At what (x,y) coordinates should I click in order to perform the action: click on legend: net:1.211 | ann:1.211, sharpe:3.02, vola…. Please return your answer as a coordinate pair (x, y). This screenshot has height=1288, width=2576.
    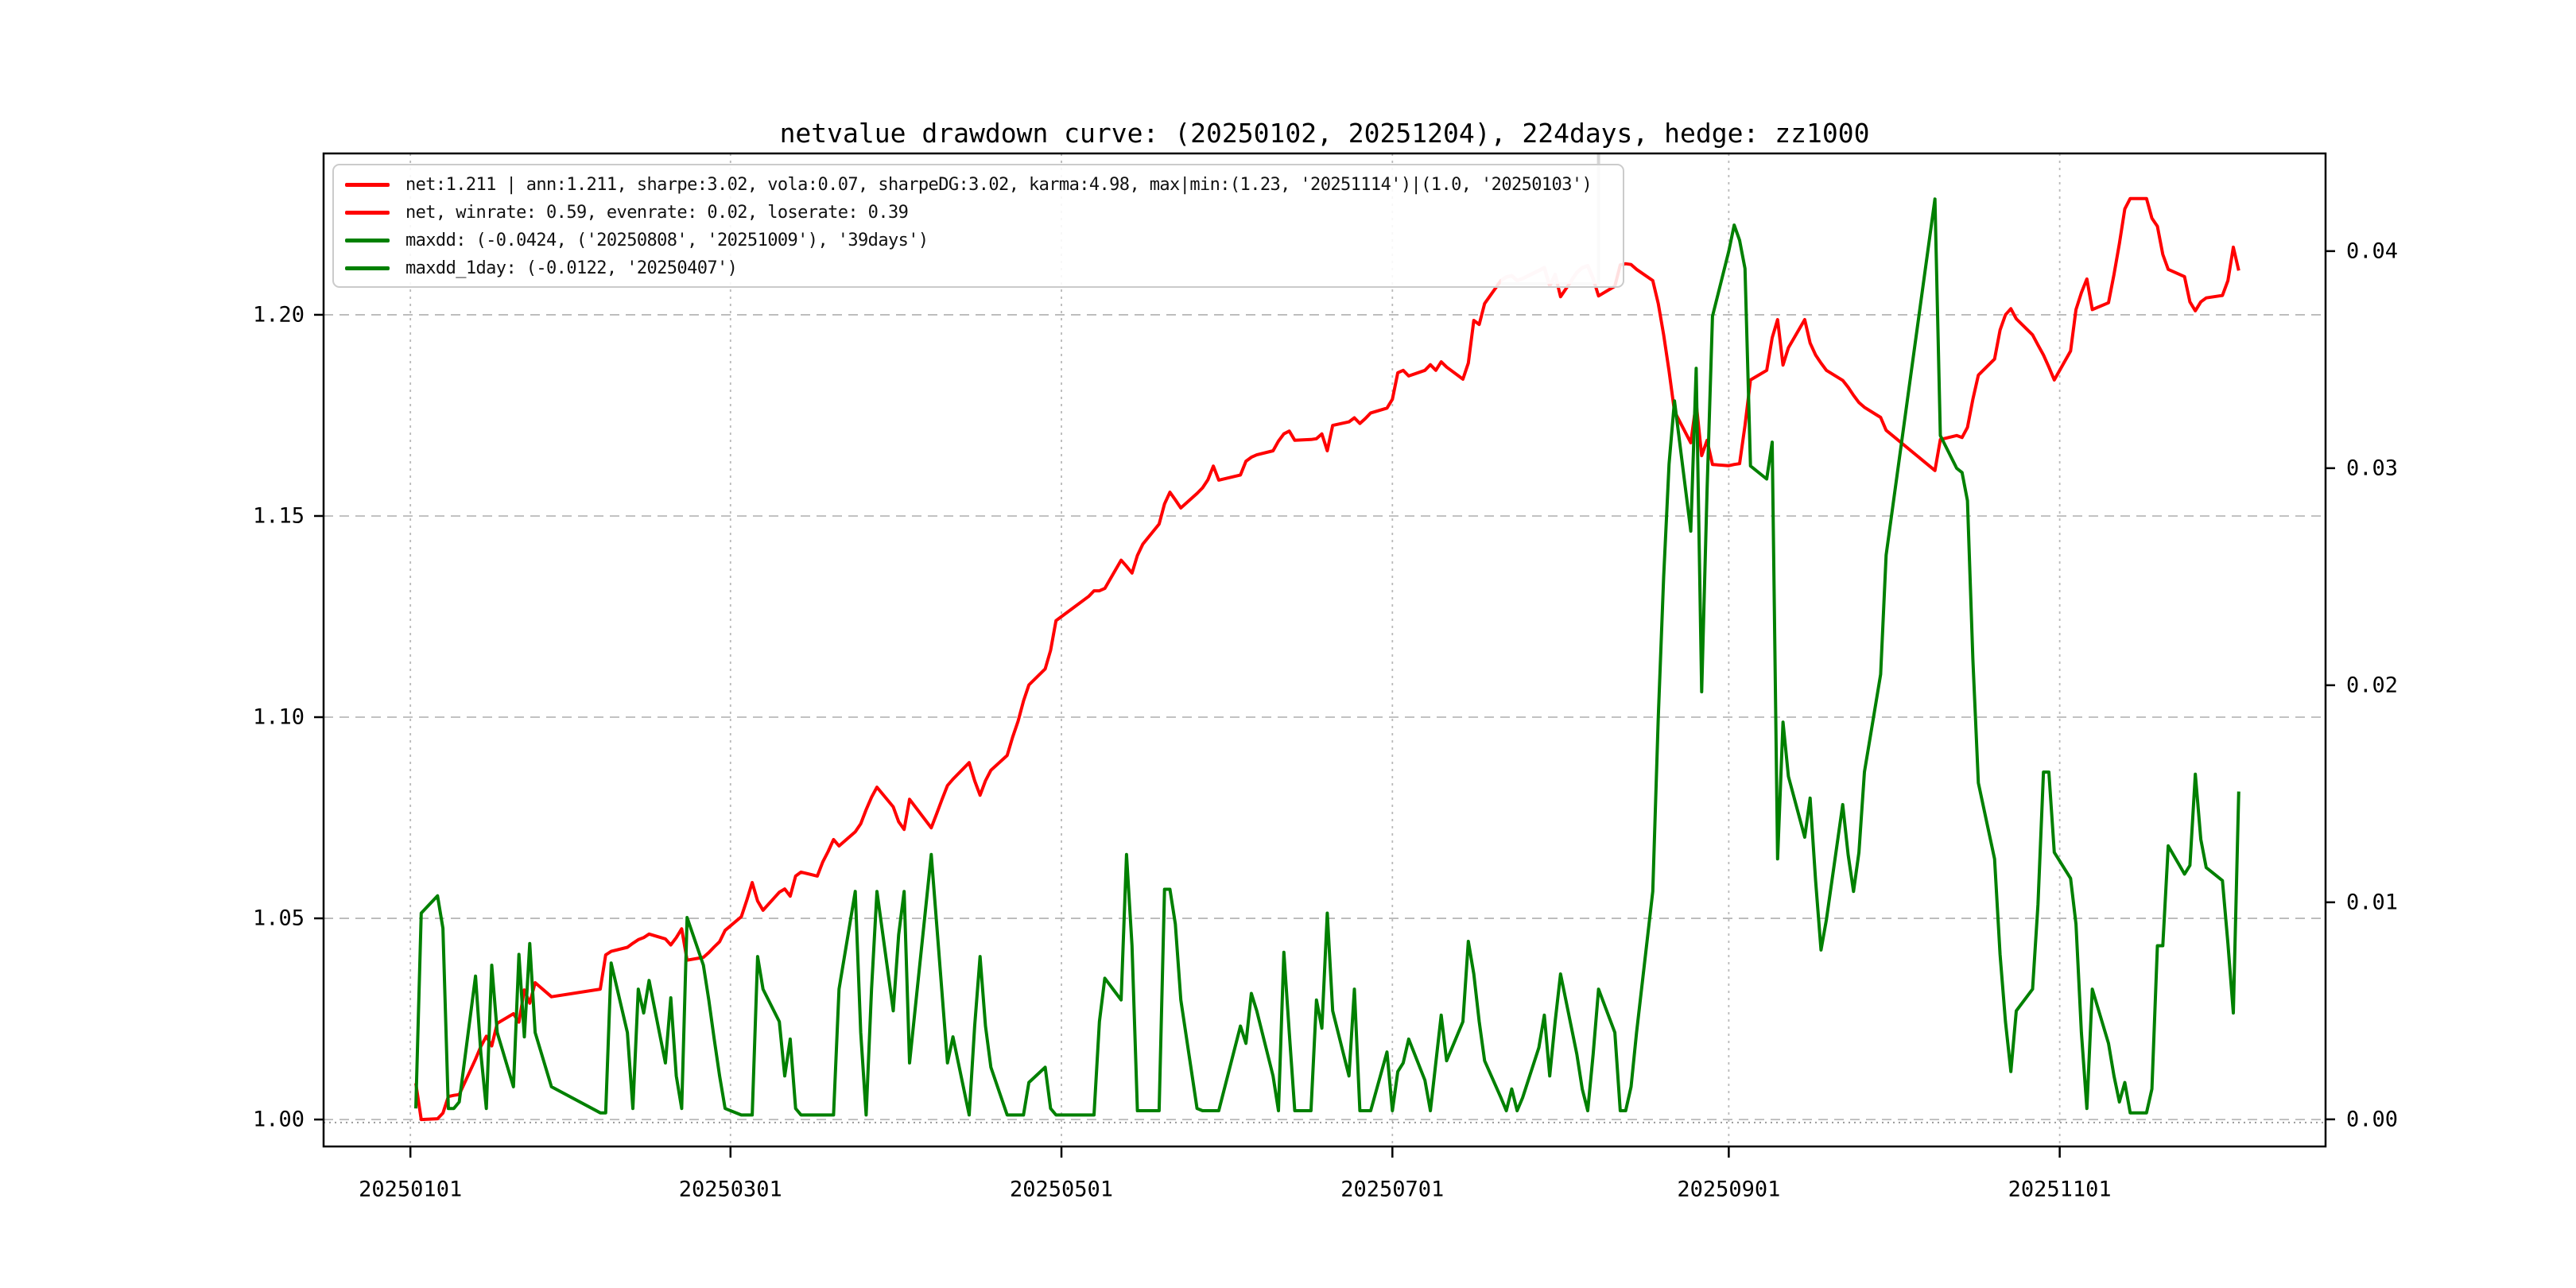
    Looking at the image, I should click on (978, 226).